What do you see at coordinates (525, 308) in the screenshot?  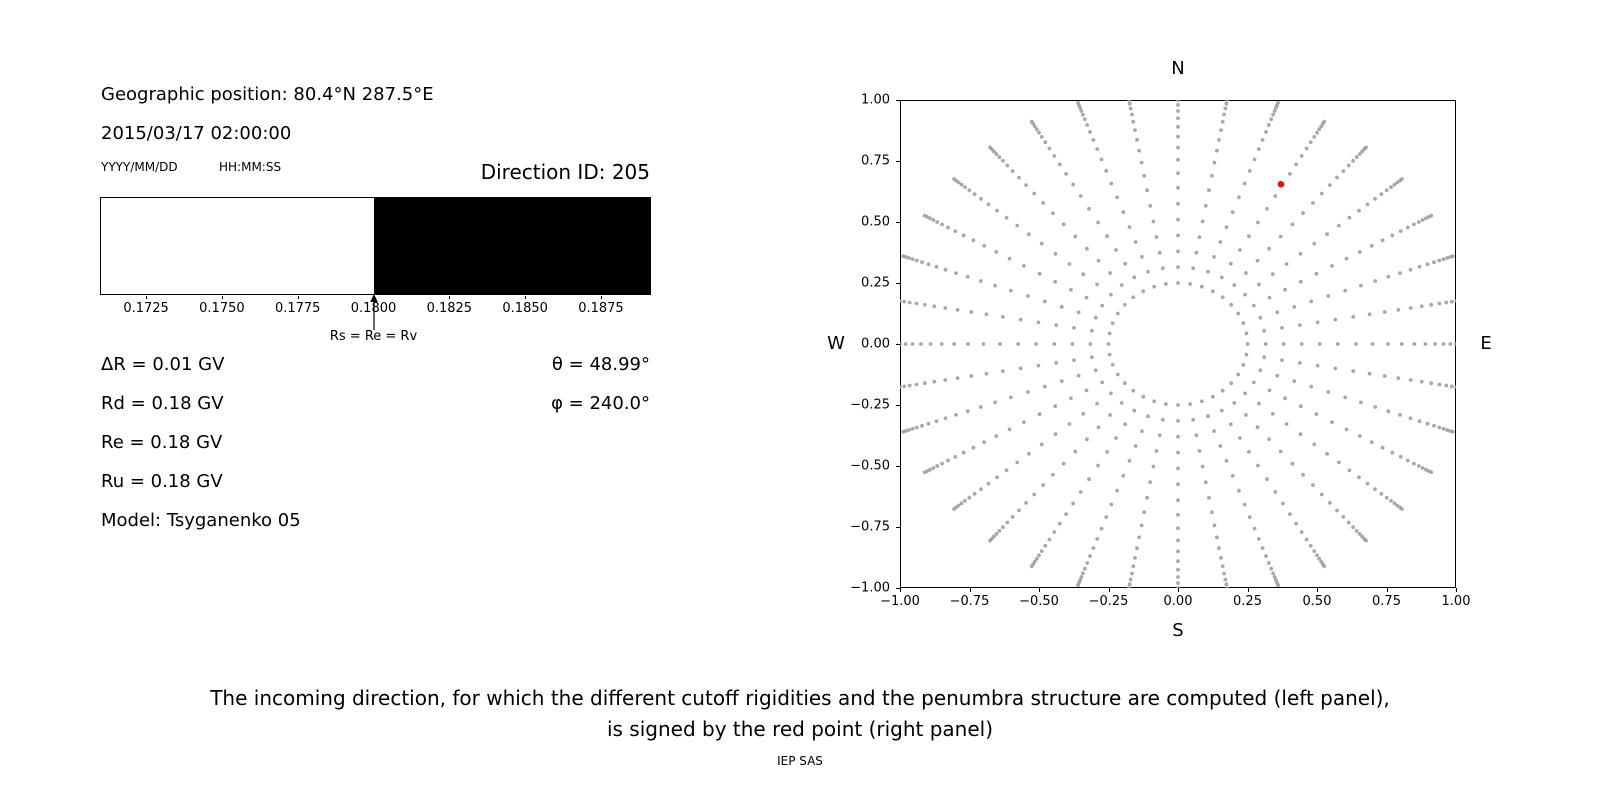 I see `penumbra-tick-label: 0.1850` at bounding box center [525, 308].